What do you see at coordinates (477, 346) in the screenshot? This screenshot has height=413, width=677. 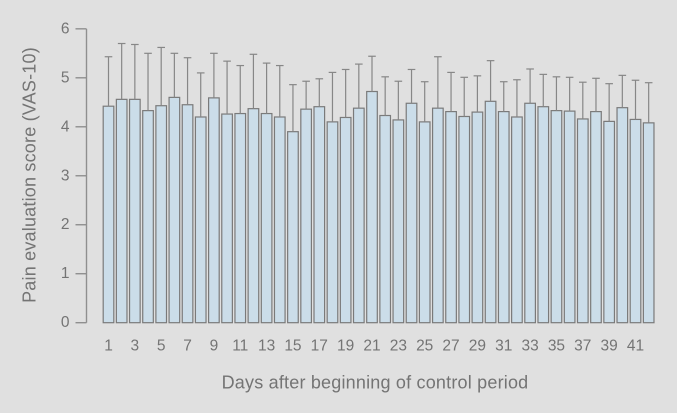 I see `x-tick-label-29: 29` at bounding box center [477, 346].